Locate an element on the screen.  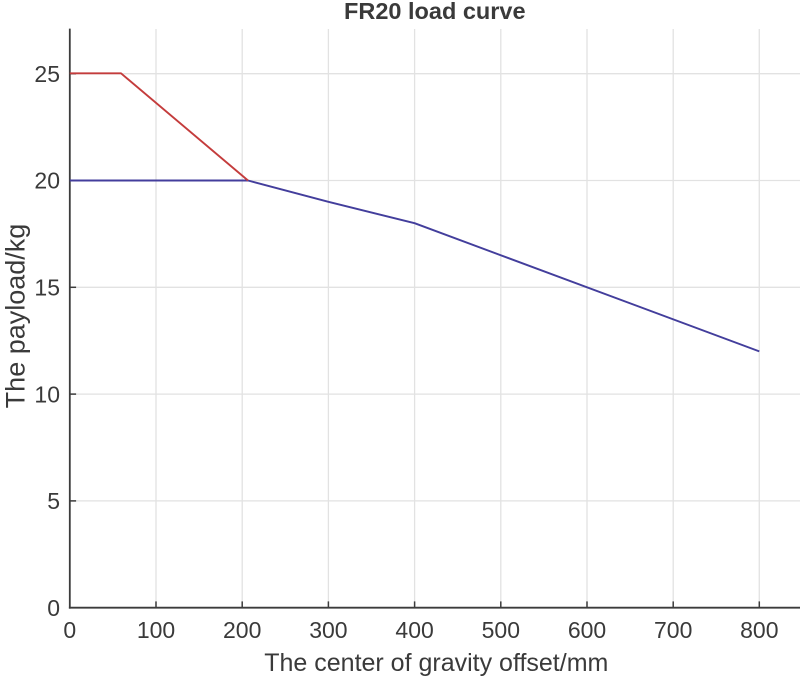
svg-text: 100 is located at coordinates (156, 630).